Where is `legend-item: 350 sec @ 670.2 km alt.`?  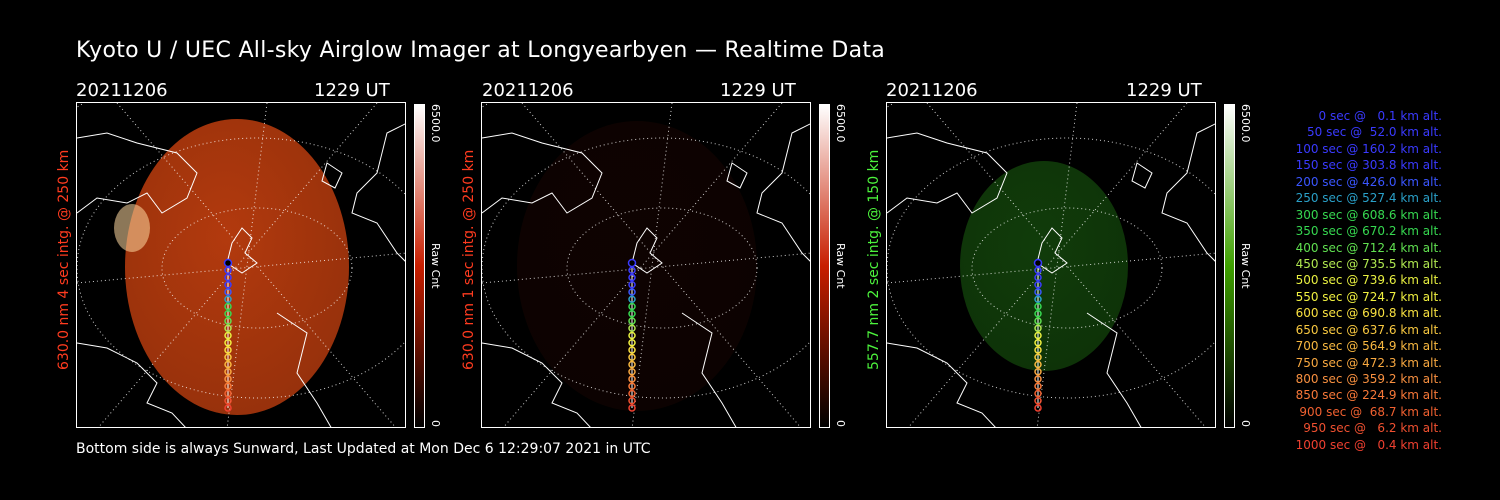 legend-item: 350 sec @ 670.2 km alt. is located at coordinates (1368, 231).